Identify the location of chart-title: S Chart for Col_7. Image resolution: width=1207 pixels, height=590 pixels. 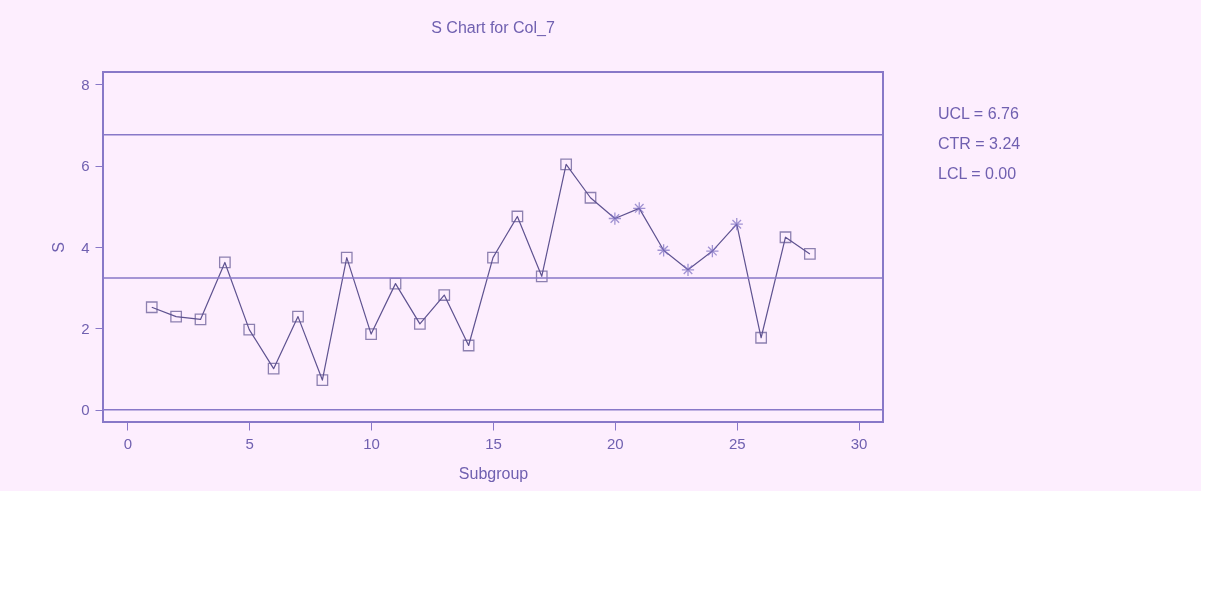
(493, 28).